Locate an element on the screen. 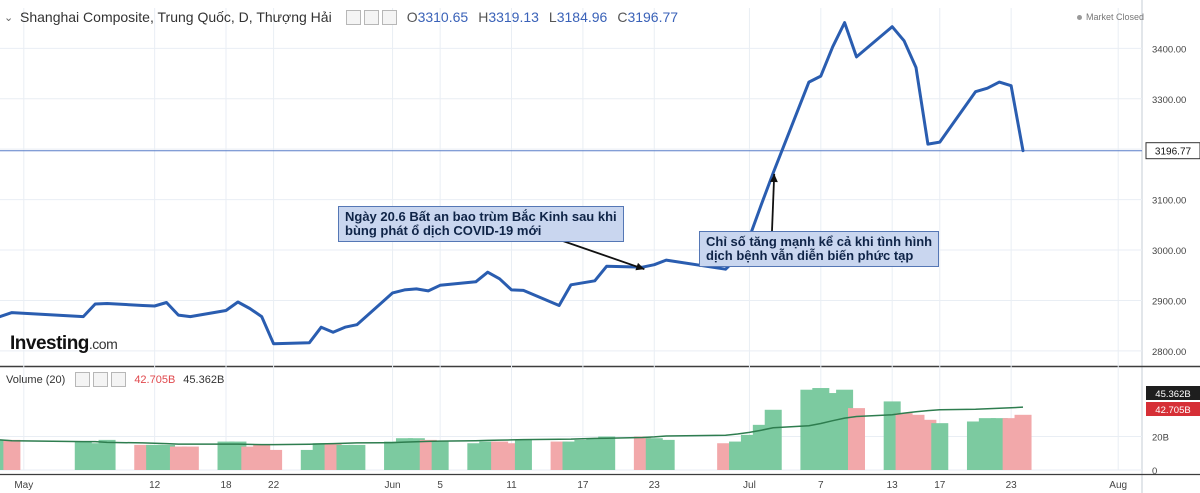  low-value: 3184.96 is located at coordinates (582, 17).